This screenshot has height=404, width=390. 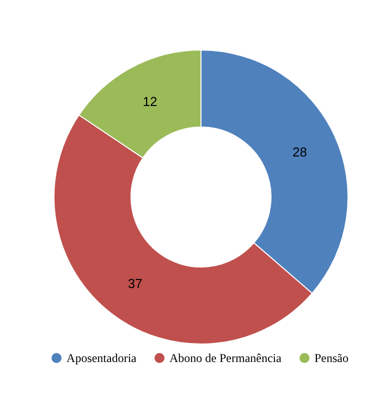 What do you see at coordinates (135, 283) in the screenshot?
I see `data-label: 37` at bounding box center [135, 283].